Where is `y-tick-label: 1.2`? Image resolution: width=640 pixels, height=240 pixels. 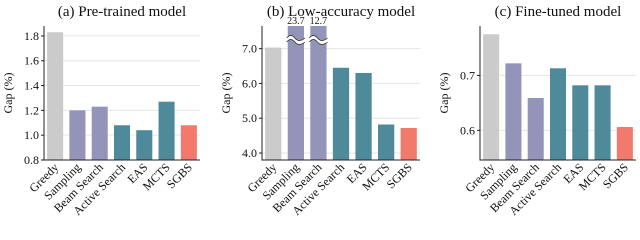 y-tick-label: 1.2 is located at coordinates (31, 110).